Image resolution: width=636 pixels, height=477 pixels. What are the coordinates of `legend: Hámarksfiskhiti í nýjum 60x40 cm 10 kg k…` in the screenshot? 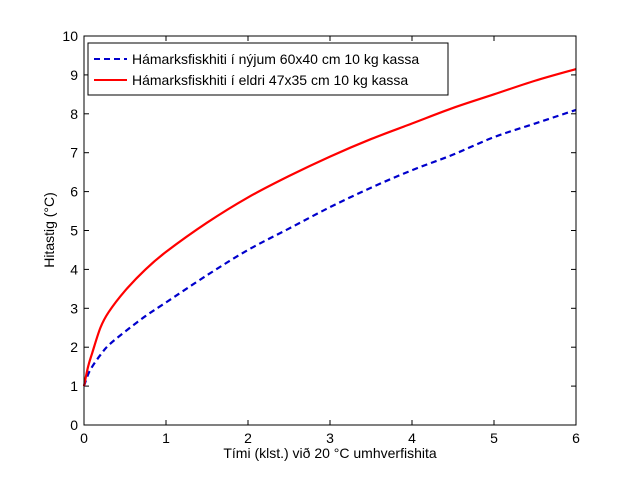 It's located at (268, 69).